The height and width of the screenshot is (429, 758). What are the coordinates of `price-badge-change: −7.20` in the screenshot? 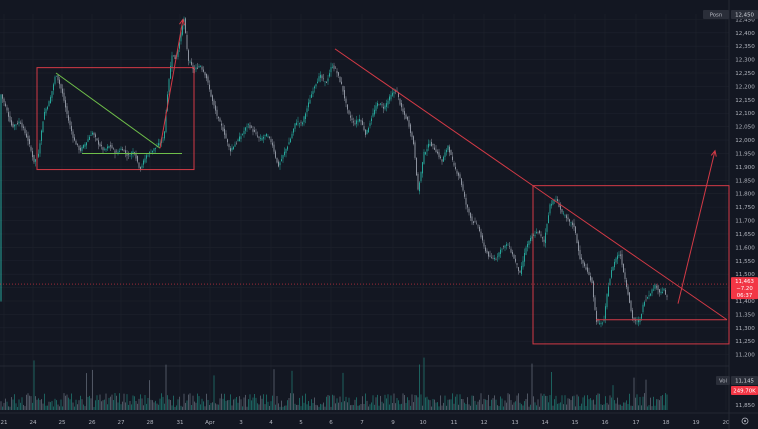 It's located at (744, 289).